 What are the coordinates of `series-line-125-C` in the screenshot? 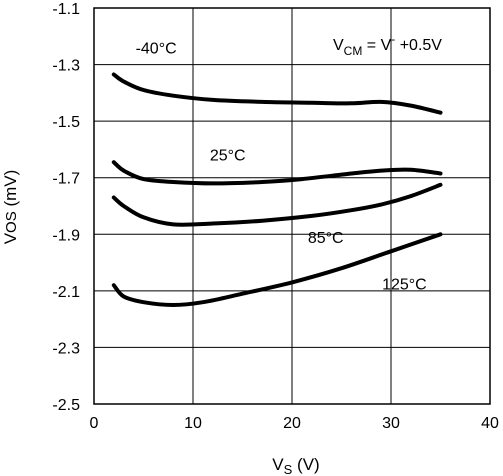 It's located at (277, 269).